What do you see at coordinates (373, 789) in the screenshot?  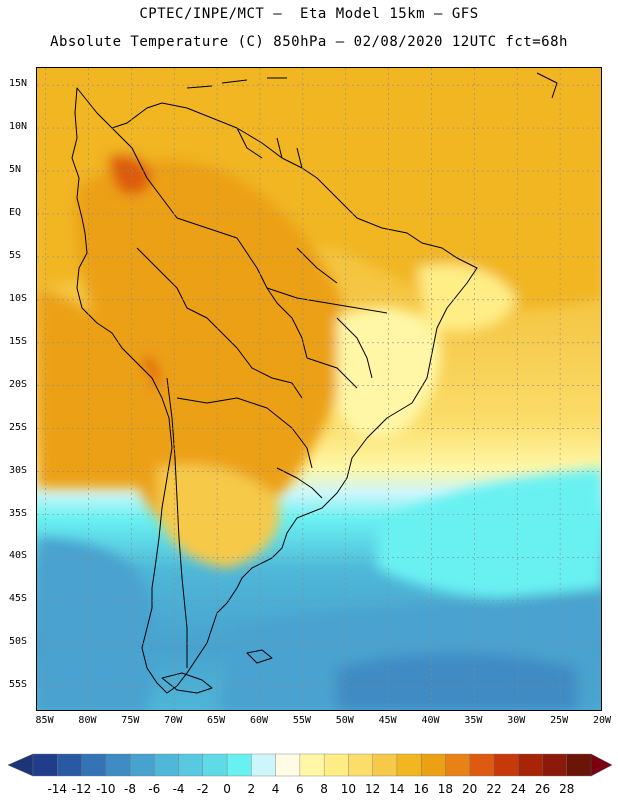 I see `colorbar-tick-label: 12` at bounding box center [373, 789].